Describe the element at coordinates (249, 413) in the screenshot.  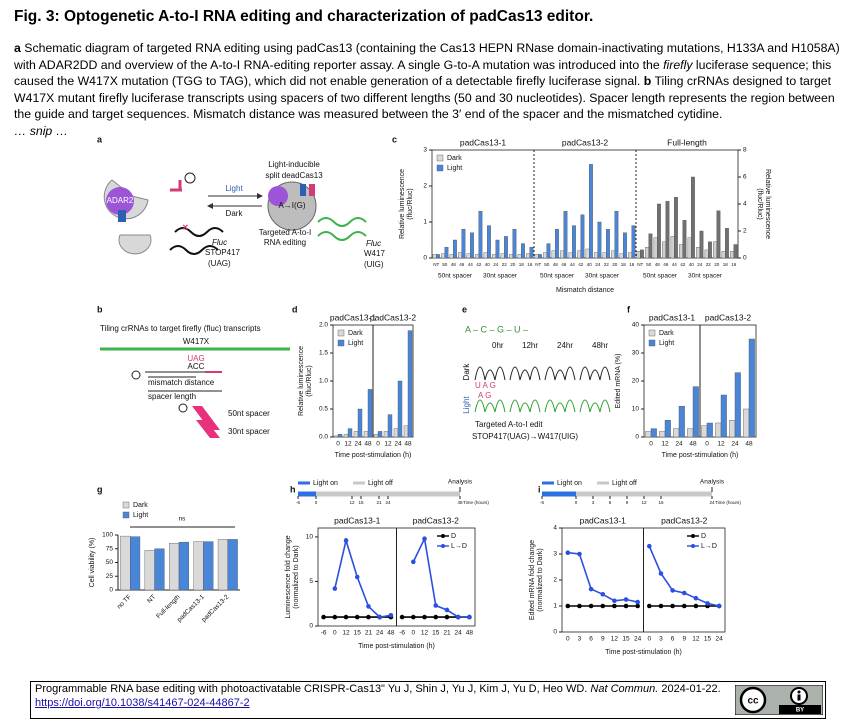
I see `spacer-50: 50nt spacer` at that location.